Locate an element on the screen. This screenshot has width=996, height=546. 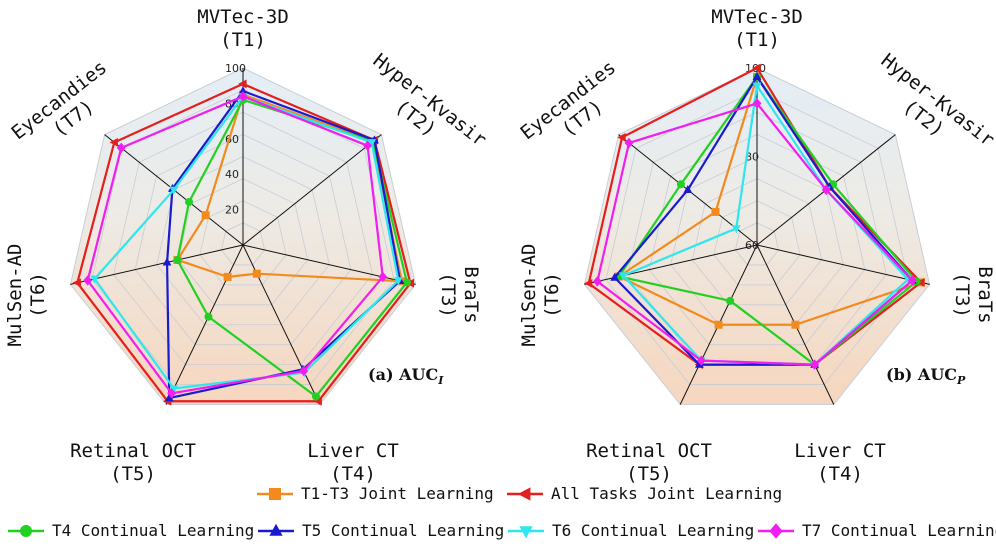
legend-item-t4-continual-learning: T4 Continual Learning is located at coordinates (131, 530).